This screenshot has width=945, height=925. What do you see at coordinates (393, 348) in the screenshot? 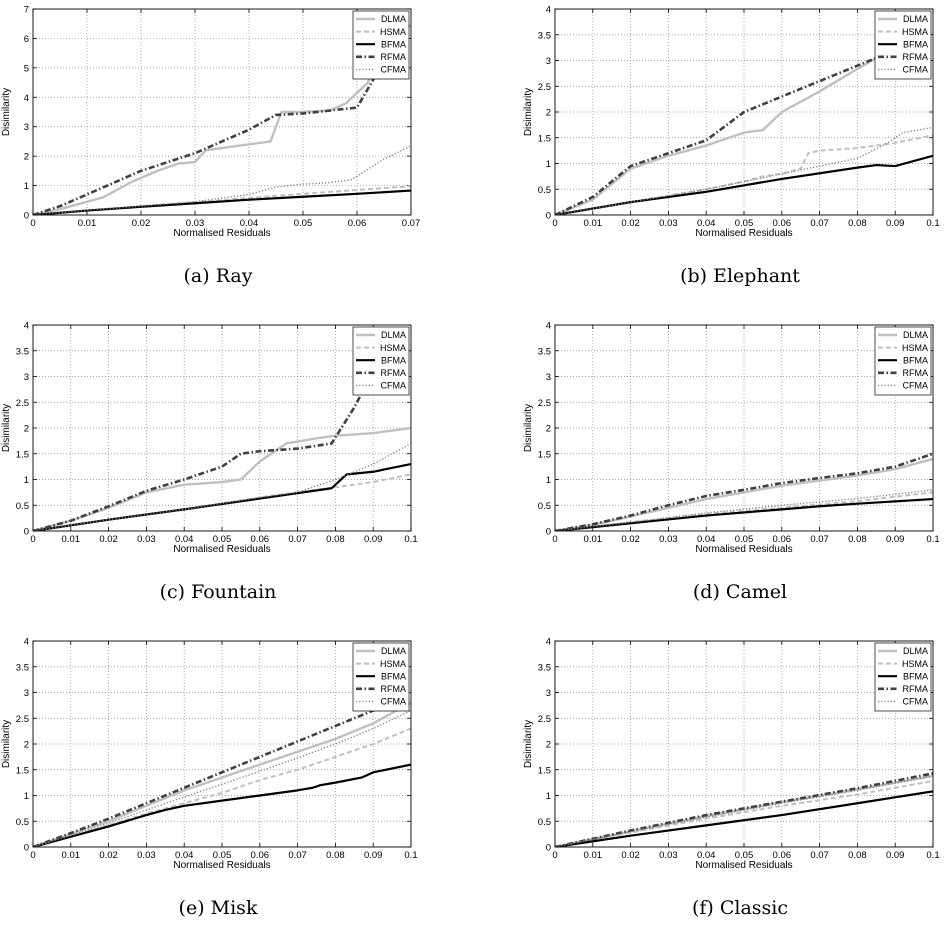
I see `legend-label: HSMA` at bounding box center [393, 348].